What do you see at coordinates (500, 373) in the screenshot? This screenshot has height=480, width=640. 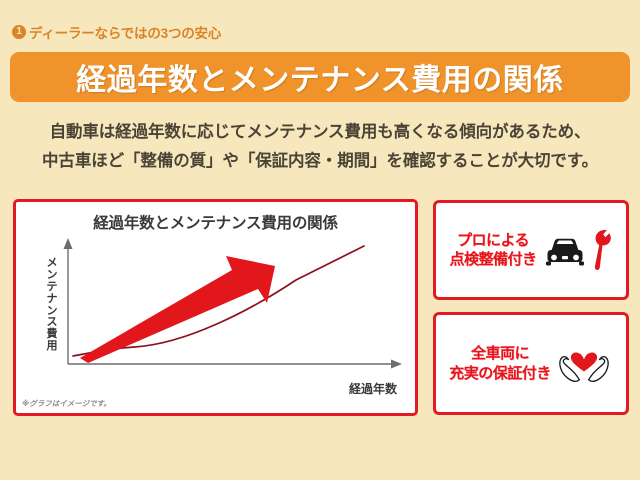 I see `card-warranty-line-2: 充実の保証付き` at bounding box center [500, 373].